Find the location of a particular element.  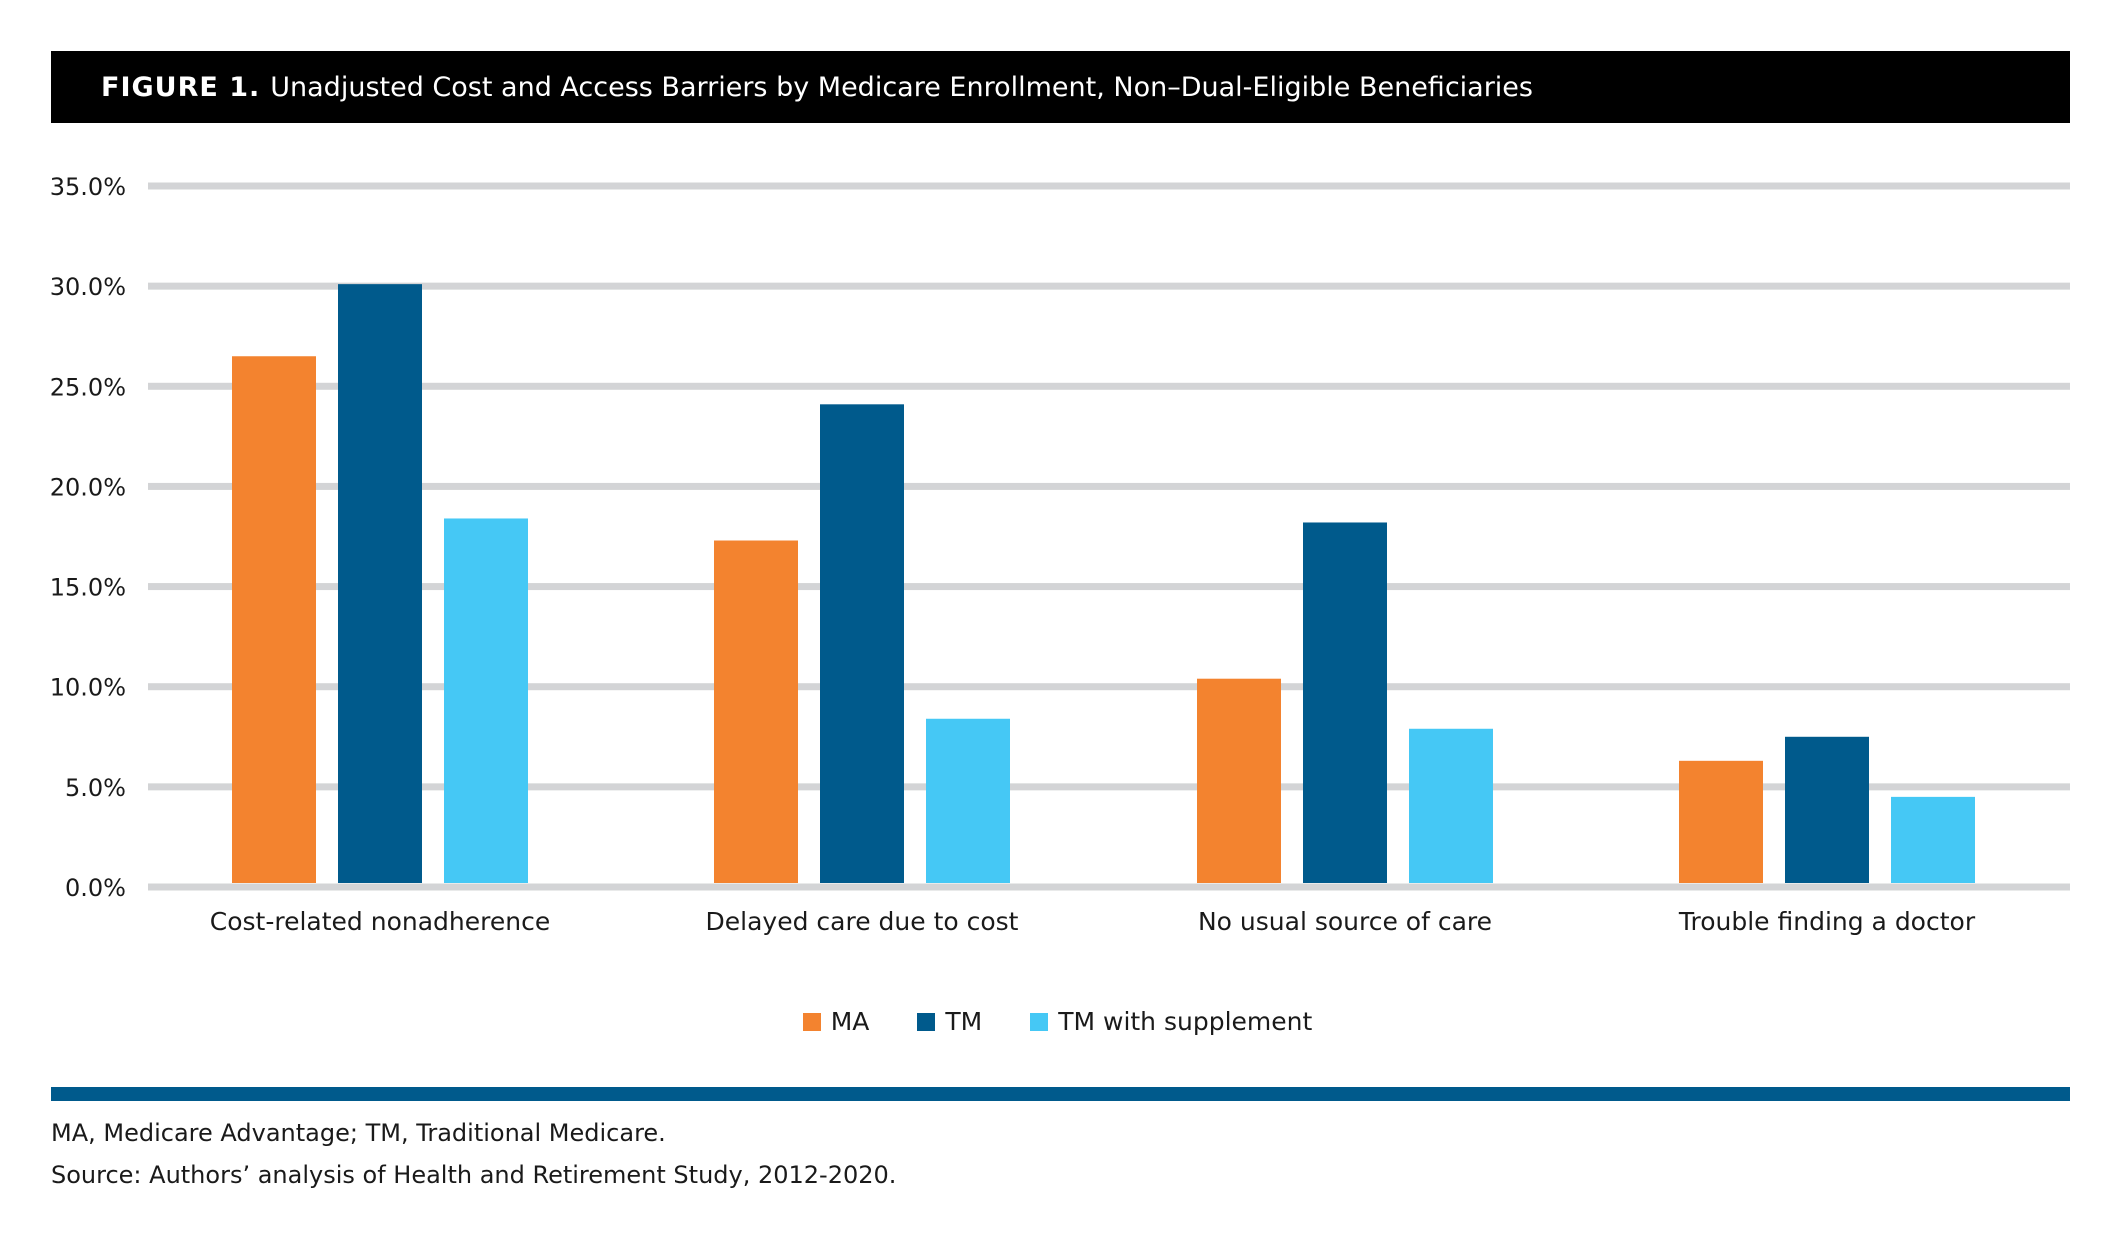

y-tick-label: 35.0% is located at coordinates (88, 187).